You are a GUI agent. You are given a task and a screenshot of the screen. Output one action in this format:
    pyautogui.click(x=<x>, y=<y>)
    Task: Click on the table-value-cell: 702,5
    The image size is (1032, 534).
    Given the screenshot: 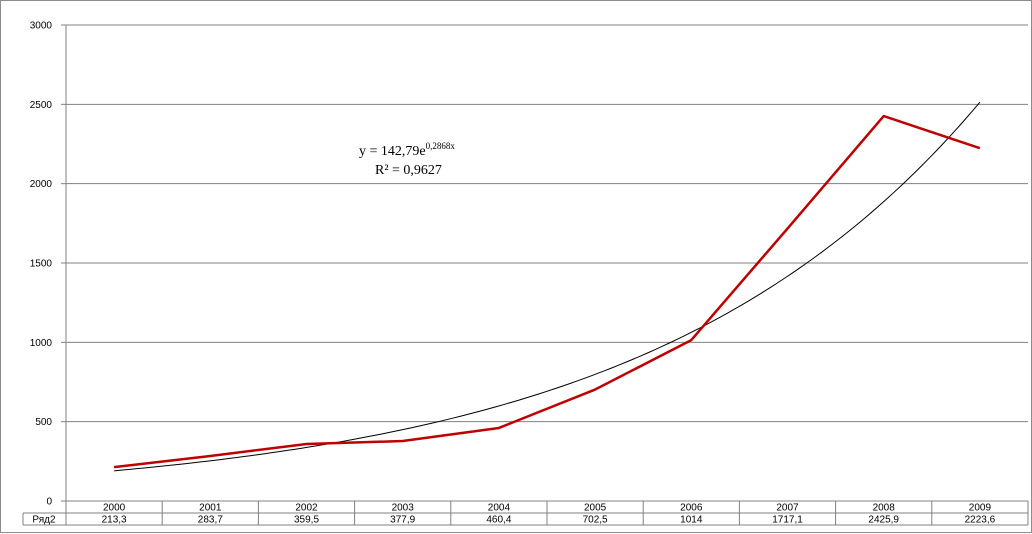 What is the action you would take?
    pyautogui.click(x=595, y=520)
    